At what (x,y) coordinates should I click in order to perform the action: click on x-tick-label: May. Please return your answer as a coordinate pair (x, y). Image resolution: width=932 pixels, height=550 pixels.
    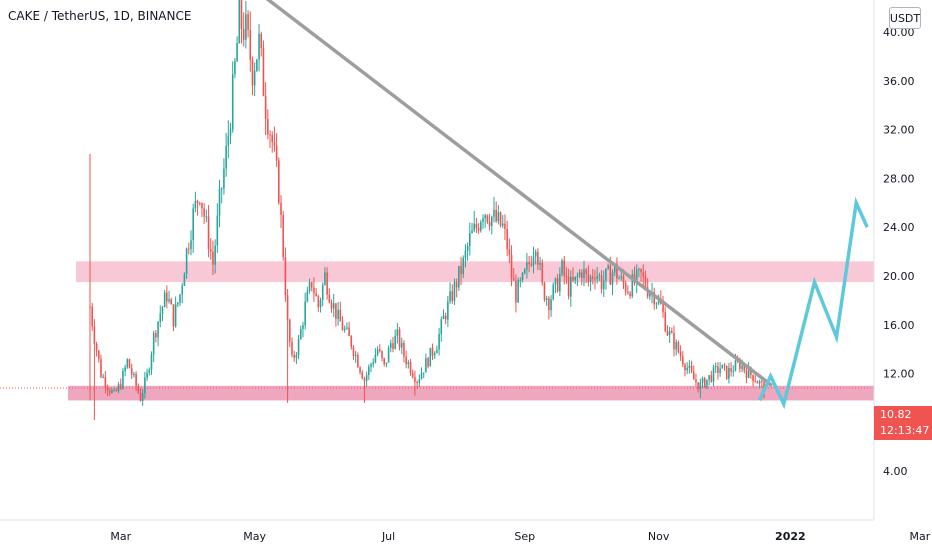
    Looking at the image, I should click on (254, 536).